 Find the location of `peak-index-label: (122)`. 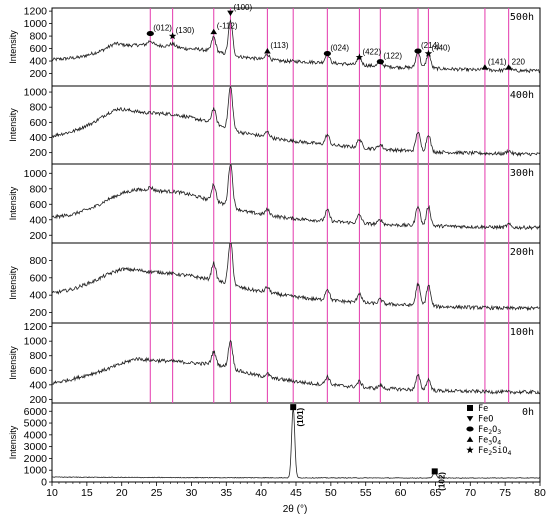

peak-index-label: (122) is located at coordinates (392, 56).